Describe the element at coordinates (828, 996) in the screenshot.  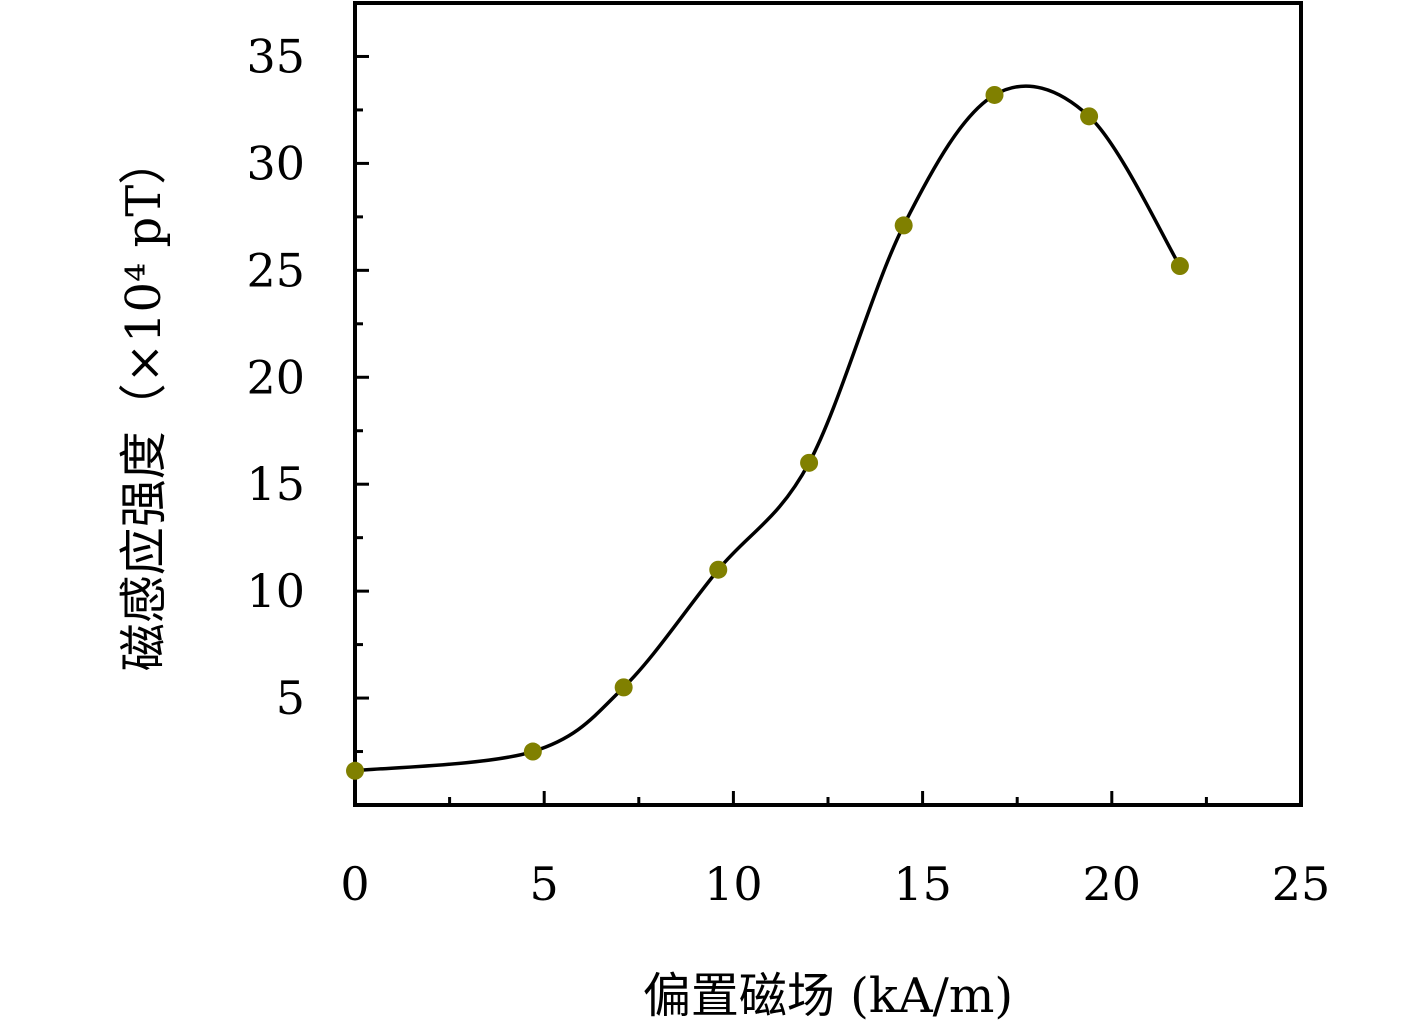
I see `x-axis-title: 偏置磁场 (kA/m)` at that location.